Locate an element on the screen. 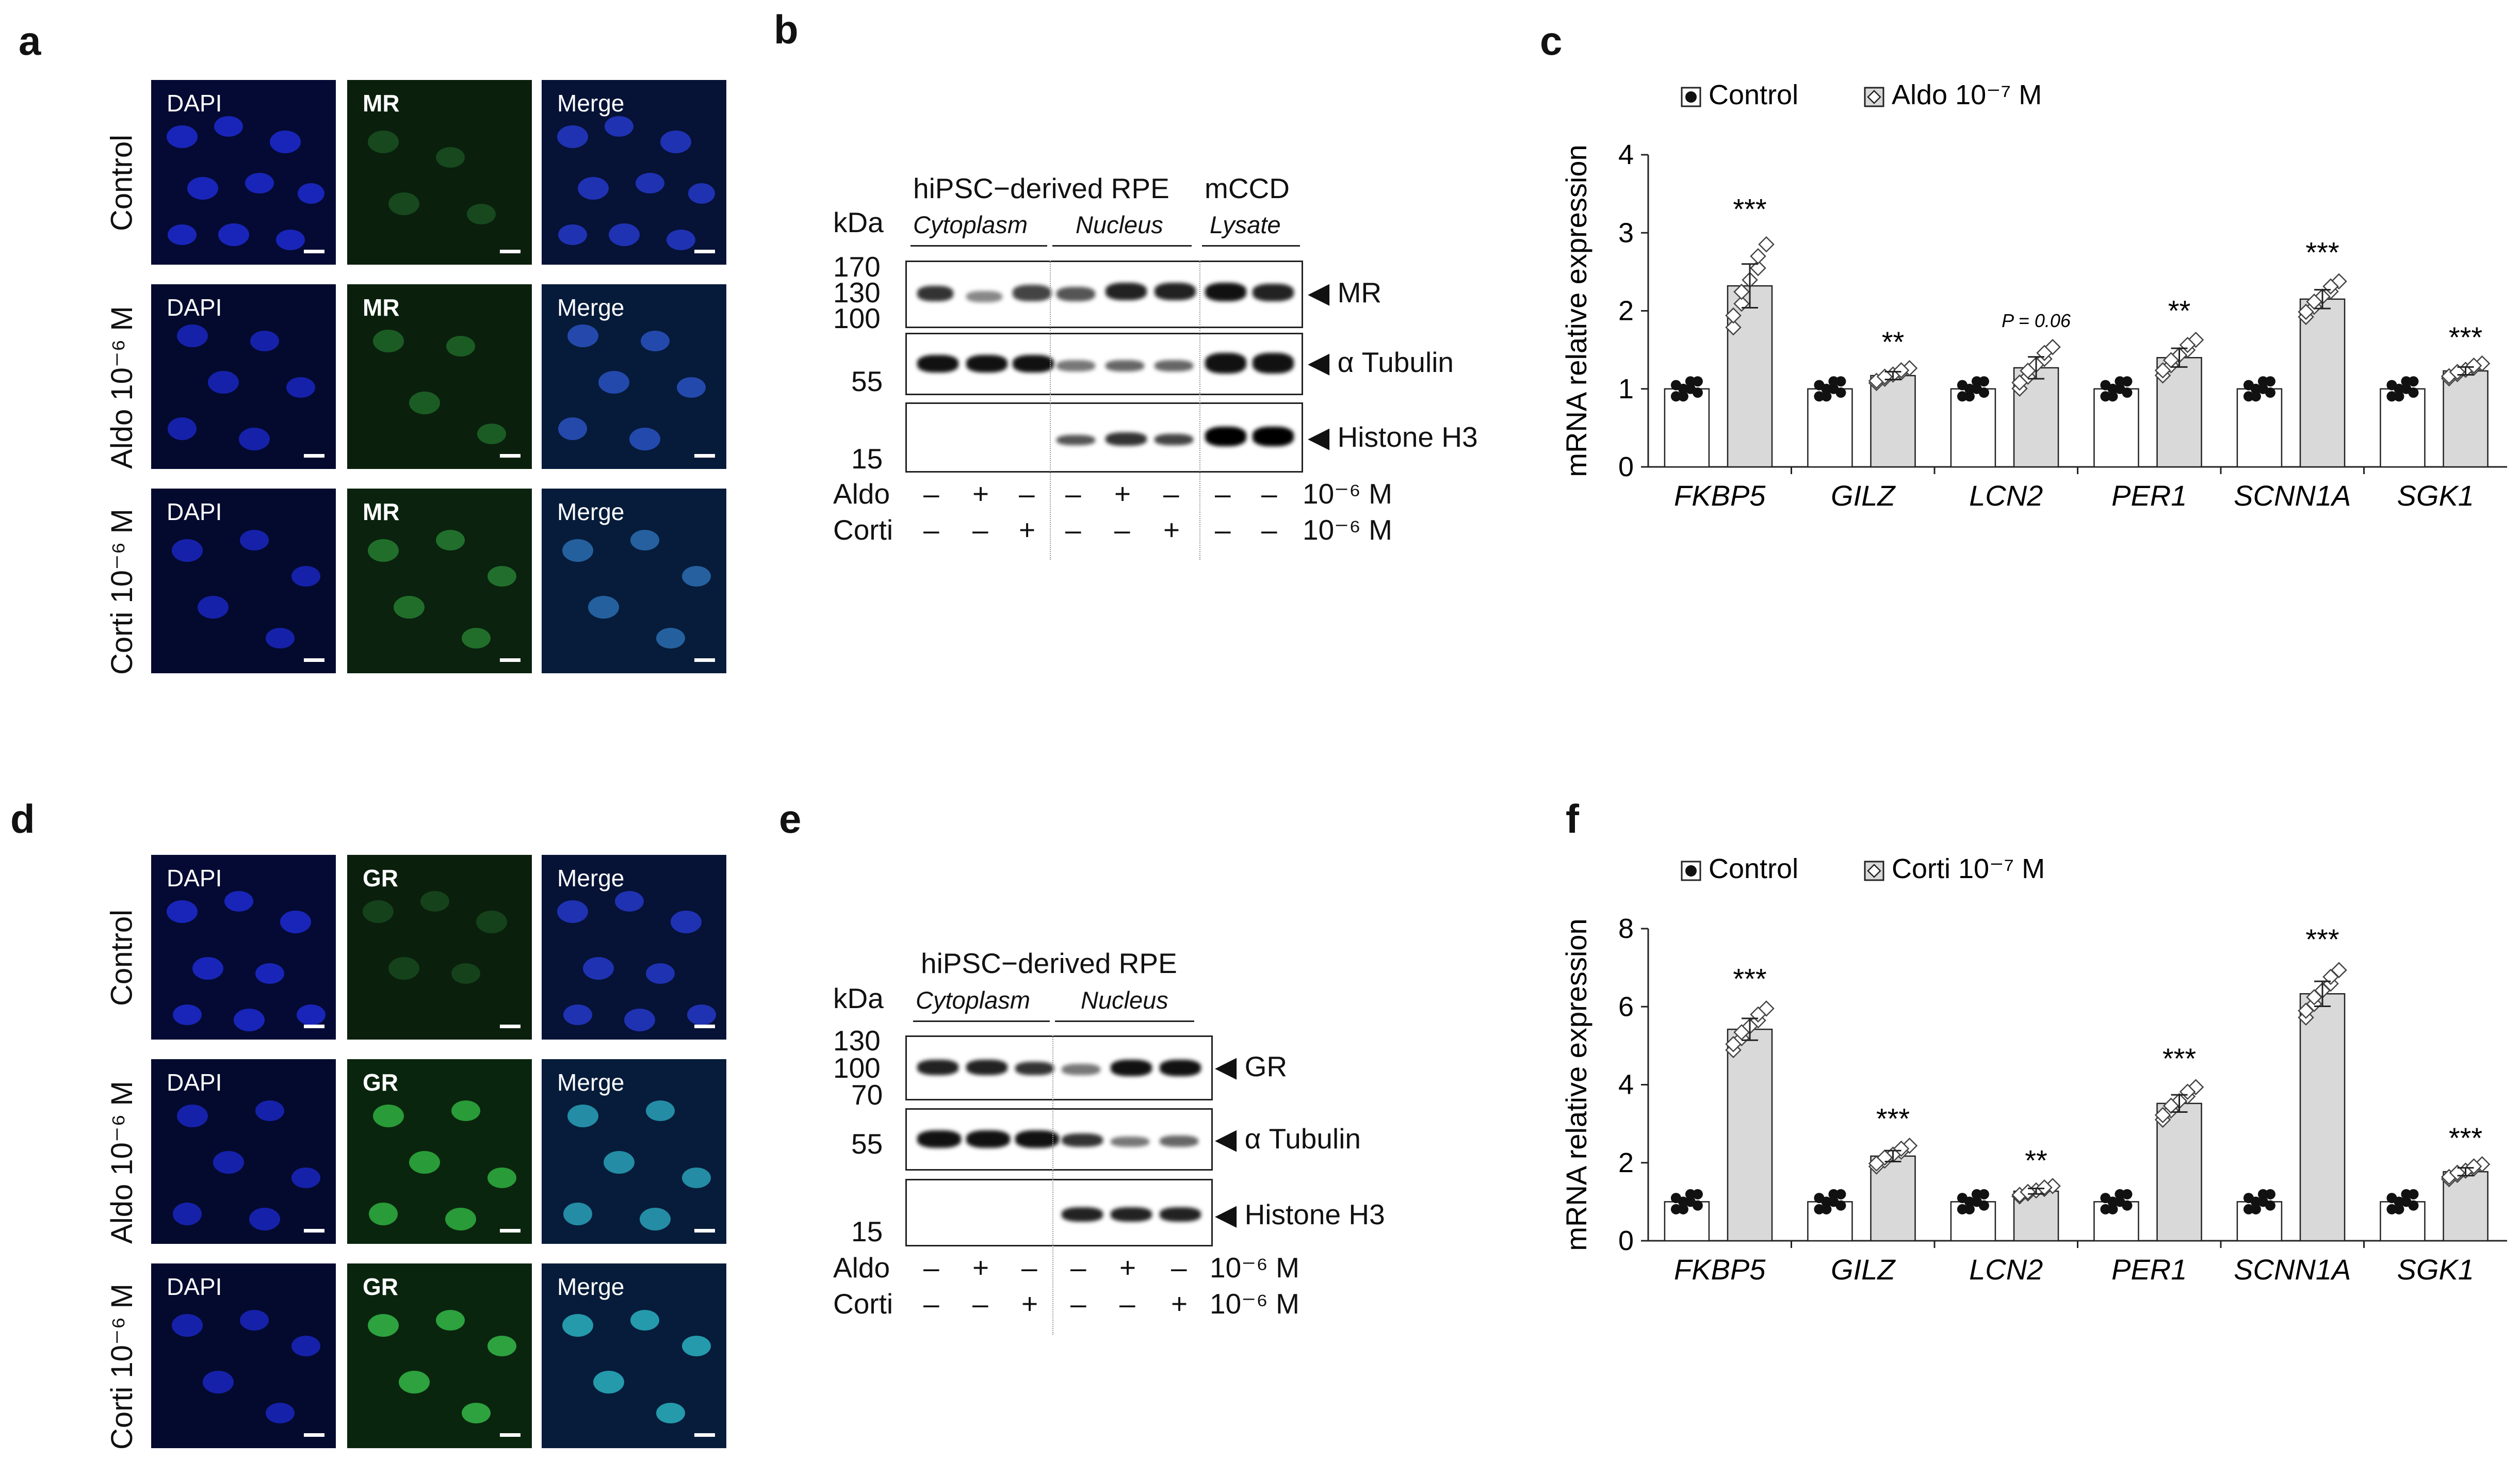 Image resolution: width=2520 pixels, height=1459 pixels. row-label-aldo: Aldo 10⁻⁶ M is located at coordinates (122, 1162).